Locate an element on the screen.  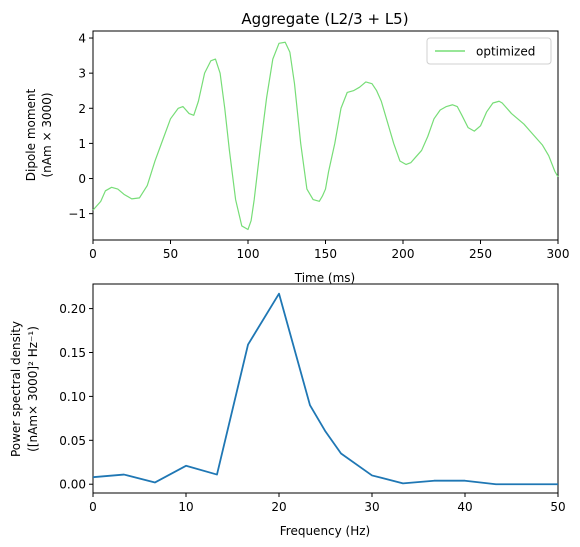
top-x-axis-label: Time (ms) is located at coordinates (325, 278).